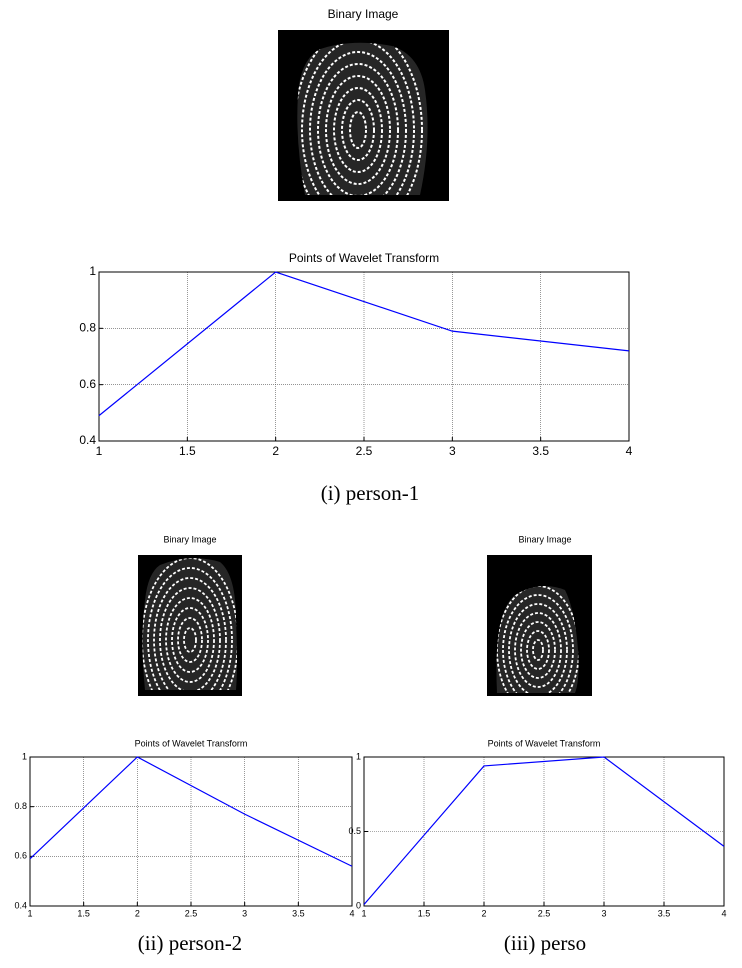 The height and width of the screenshot is (968, 742). Describe the element at coordinates (354, 831) in the screenshot. I see `y-tick-label: 0.5` at that location.